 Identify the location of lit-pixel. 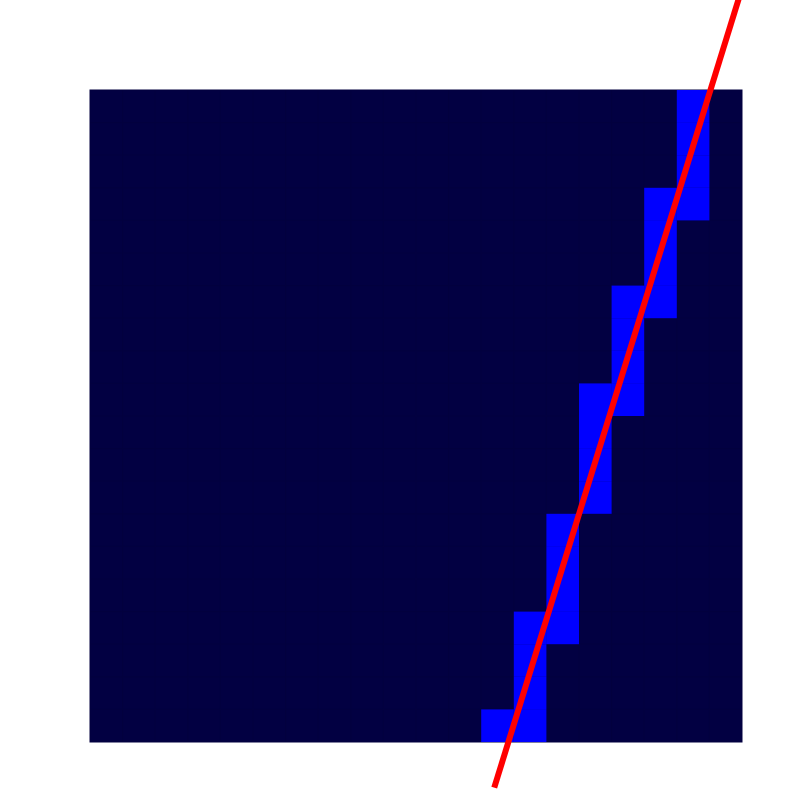
(595, 399).